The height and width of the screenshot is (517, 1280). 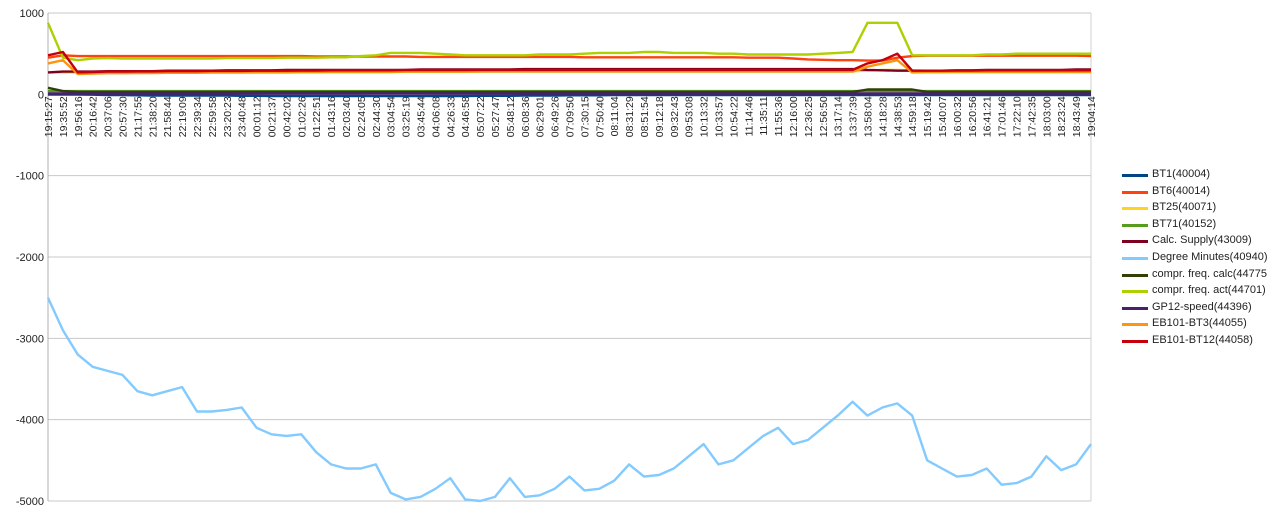 What do you see at coordinates (779, 116) in the screenshot?
I see `x-tick-label: 11:55:36` at bounding box center [779, 116].